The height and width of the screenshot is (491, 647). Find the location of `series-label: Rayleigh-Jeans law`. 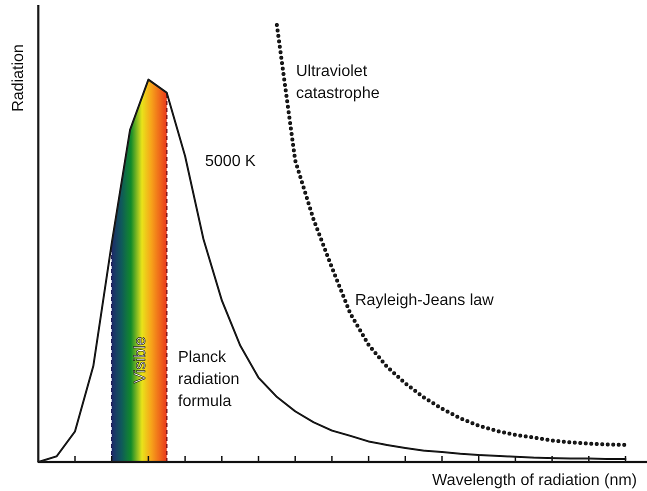

series-label: Rayleigh-Jeans law is located at coordinates (424, 300).